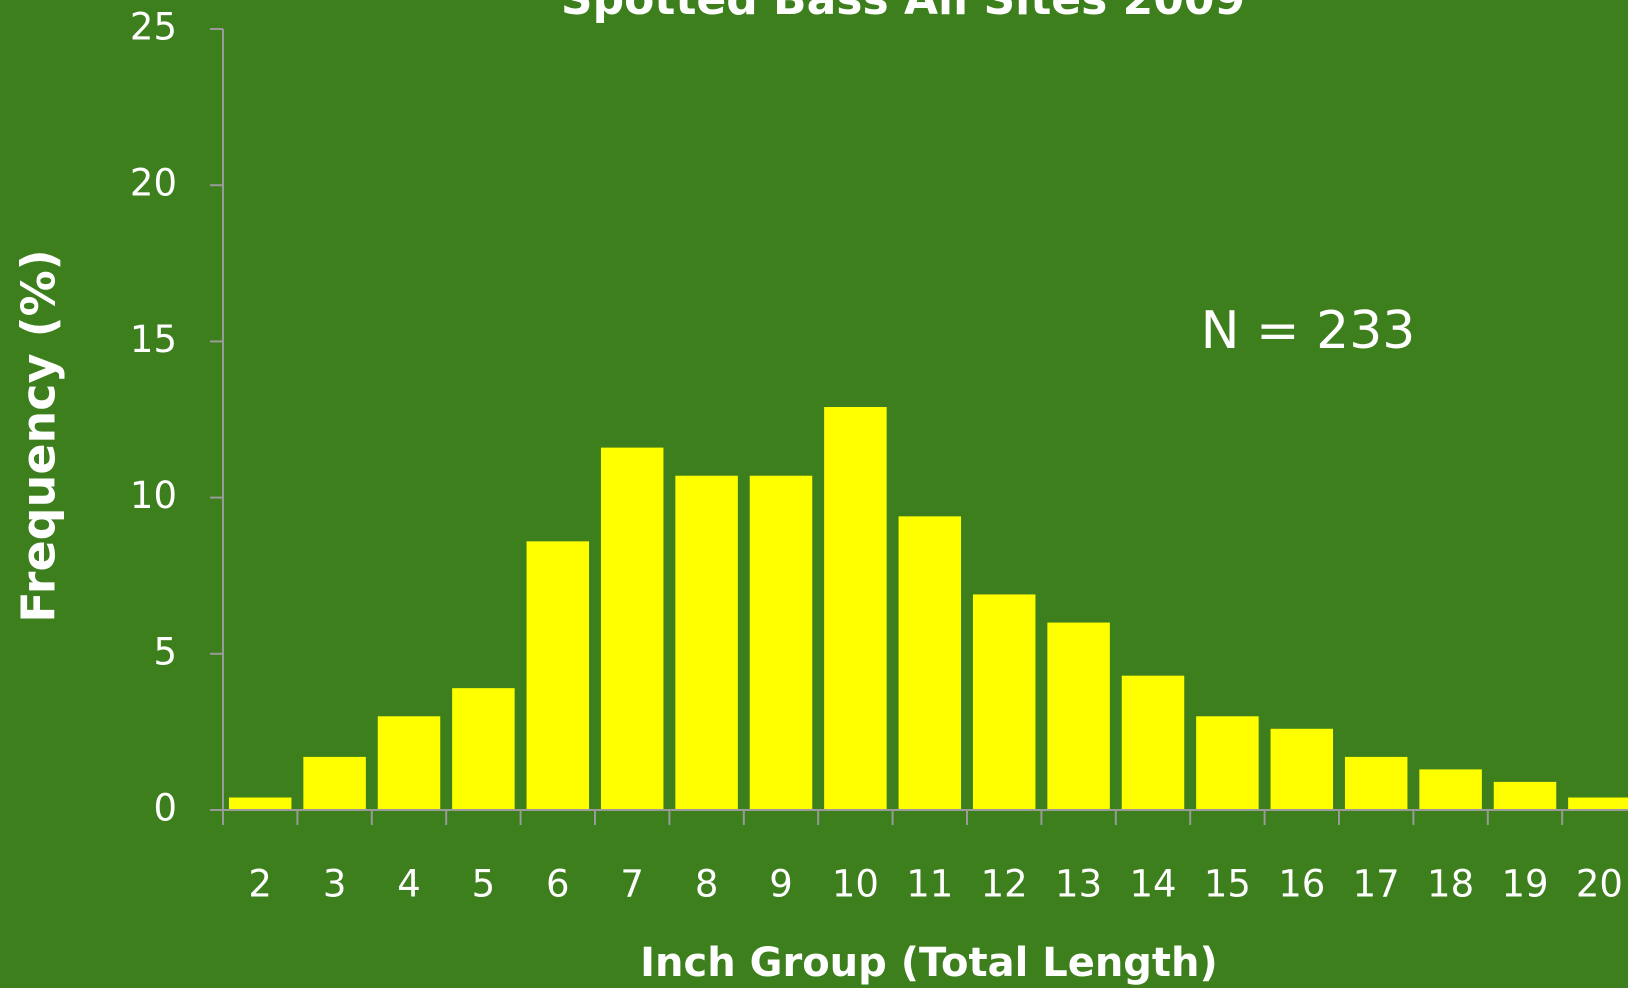 The width and height of the screenshot is (1628, 988). Describe the element at coordinates (409, 884) in the screenshot. I see `x-tick-label: 4` at that location.